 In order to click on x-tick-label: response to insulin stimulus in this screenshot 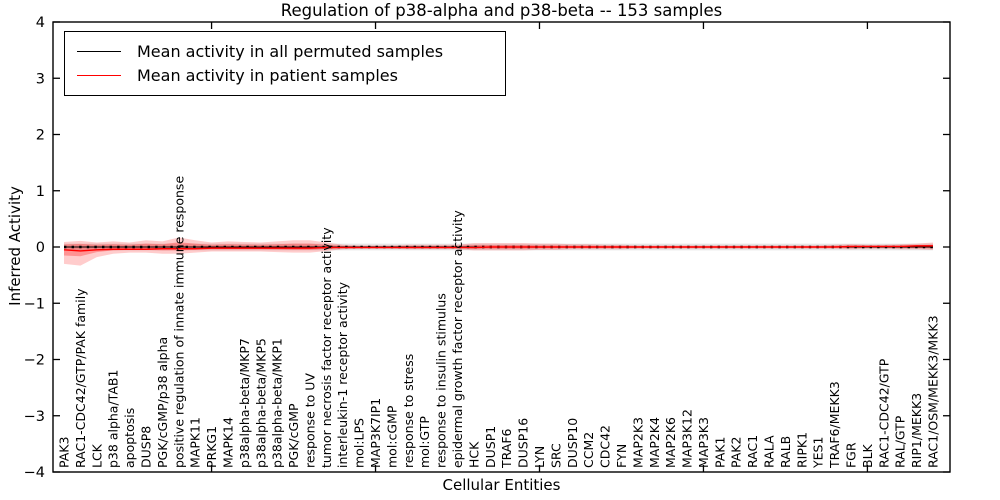, I will do `click(441, 380)`.